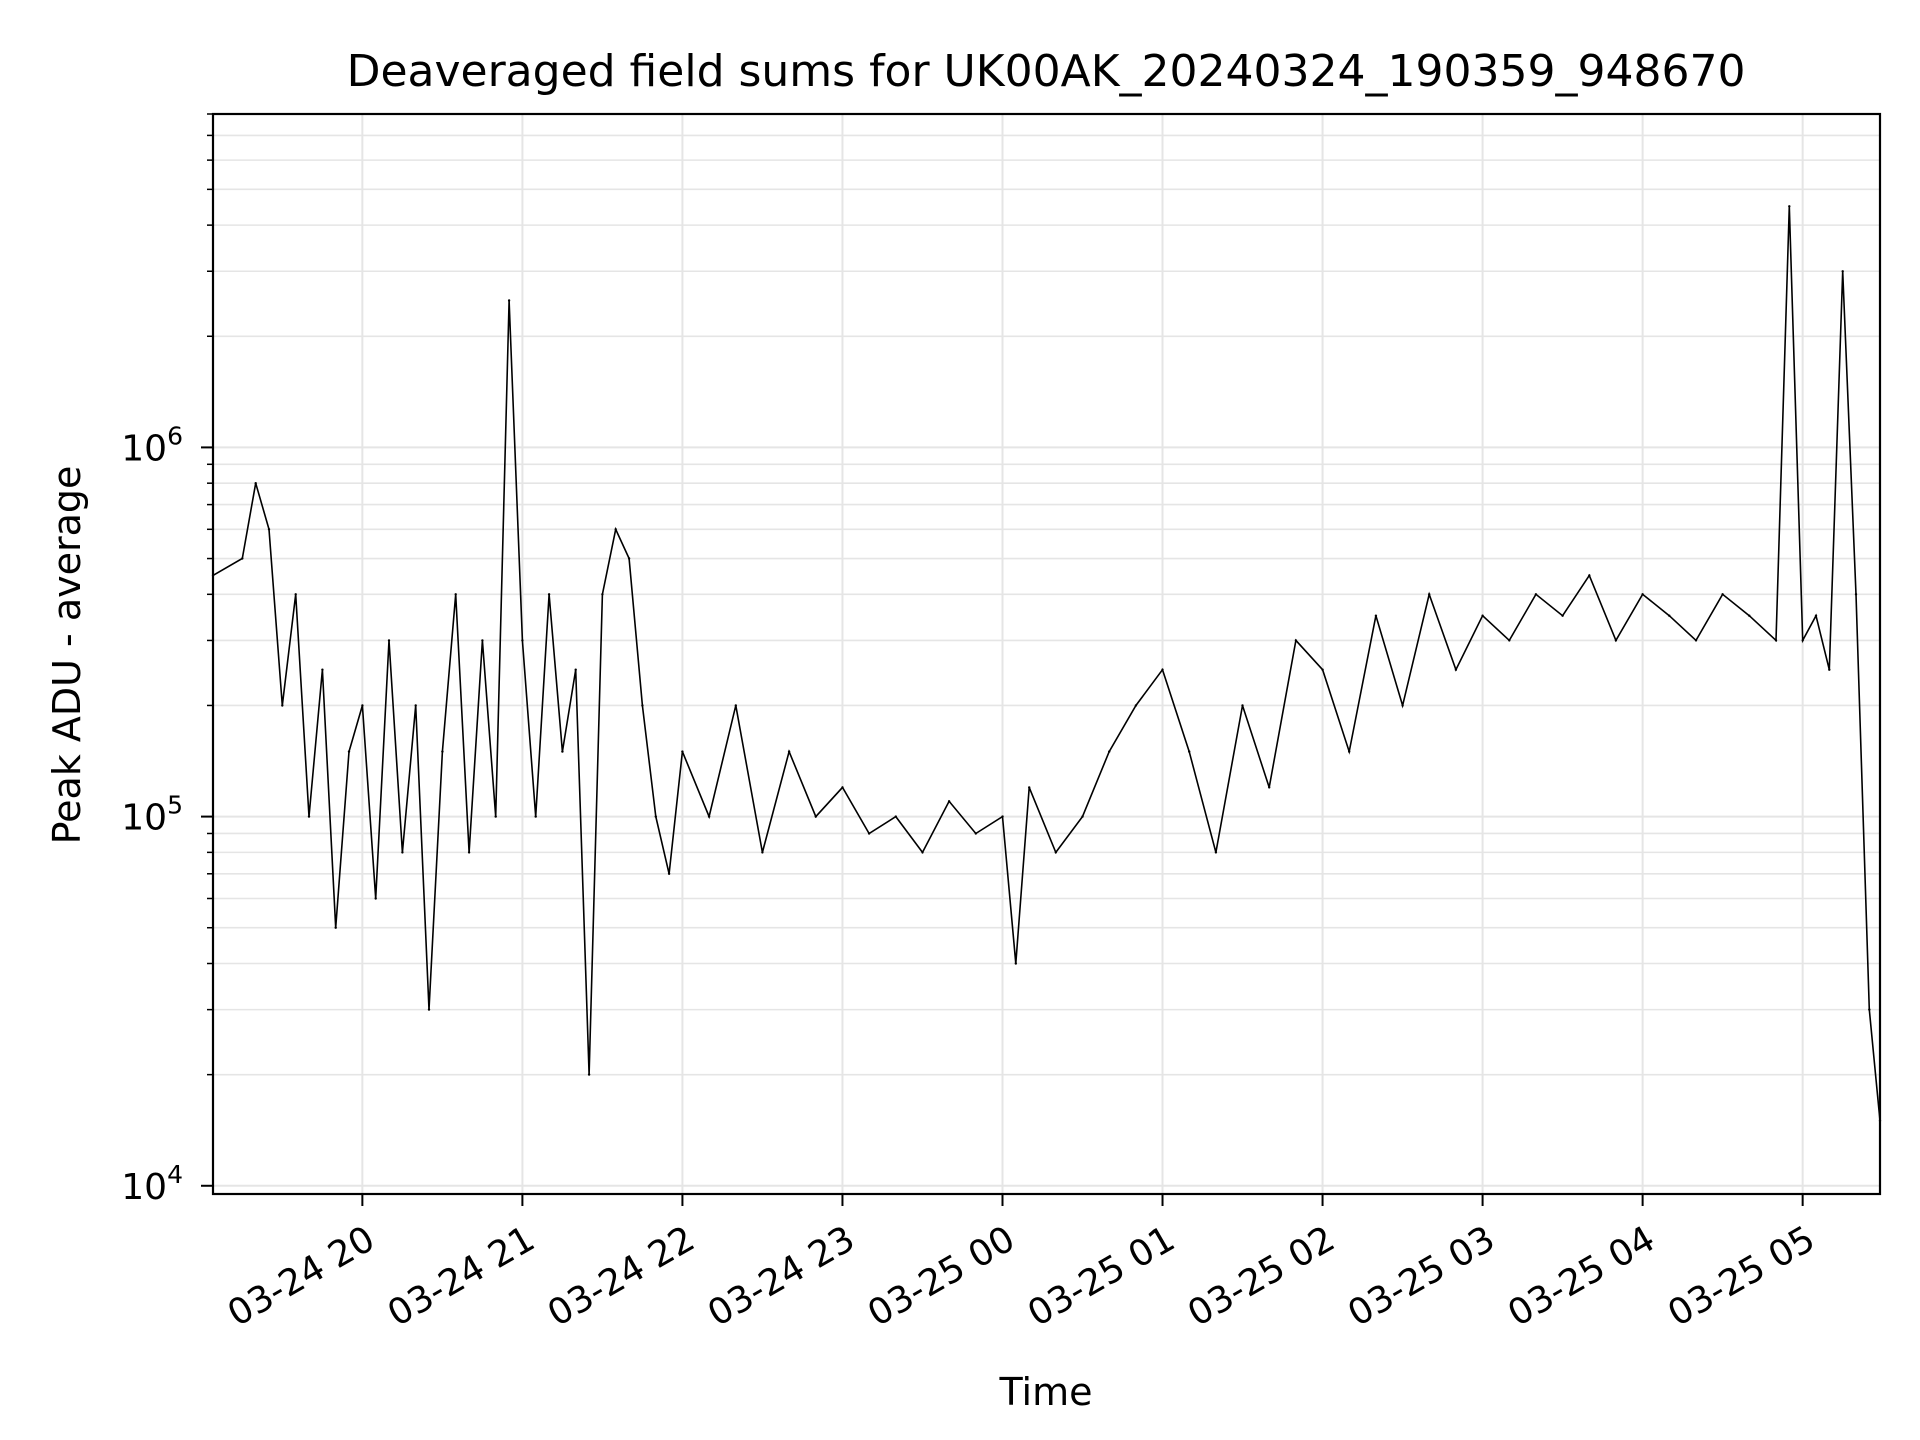  What do you see at coordinates (152, 1184) in the screenshot?
I see `y-tick-label: 10⁴` at bounding box center [152, 1184].